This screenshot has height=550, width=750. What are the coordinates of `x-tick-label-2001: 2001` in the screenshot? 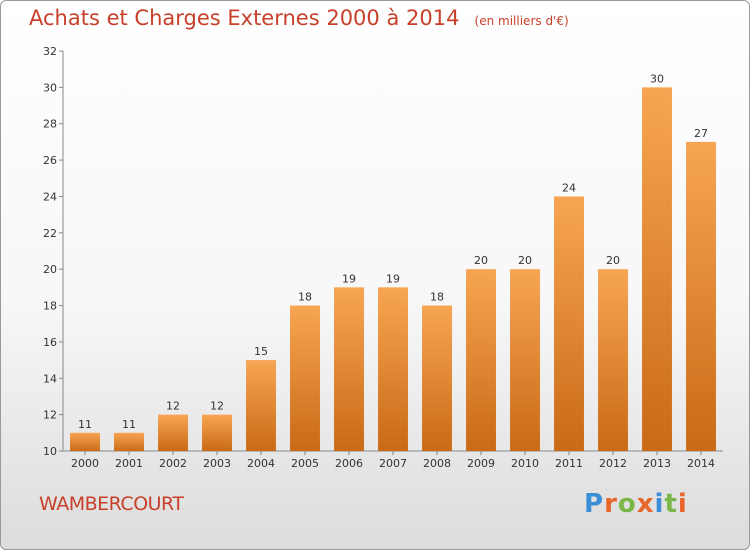 It's located at (129, 463).